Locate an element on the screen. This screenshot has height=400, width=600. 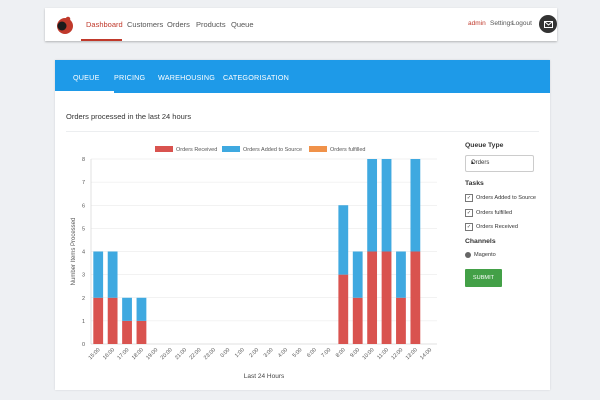
y-tick-label: 4 is located at coordinates (83, 253).